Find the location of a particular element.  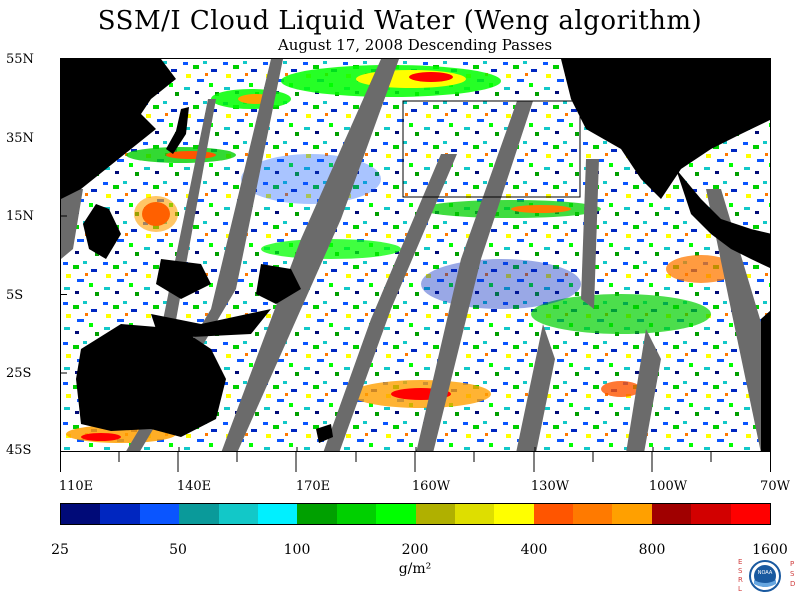

lon-label-160w: 160W is located at coordinates (431, 486).